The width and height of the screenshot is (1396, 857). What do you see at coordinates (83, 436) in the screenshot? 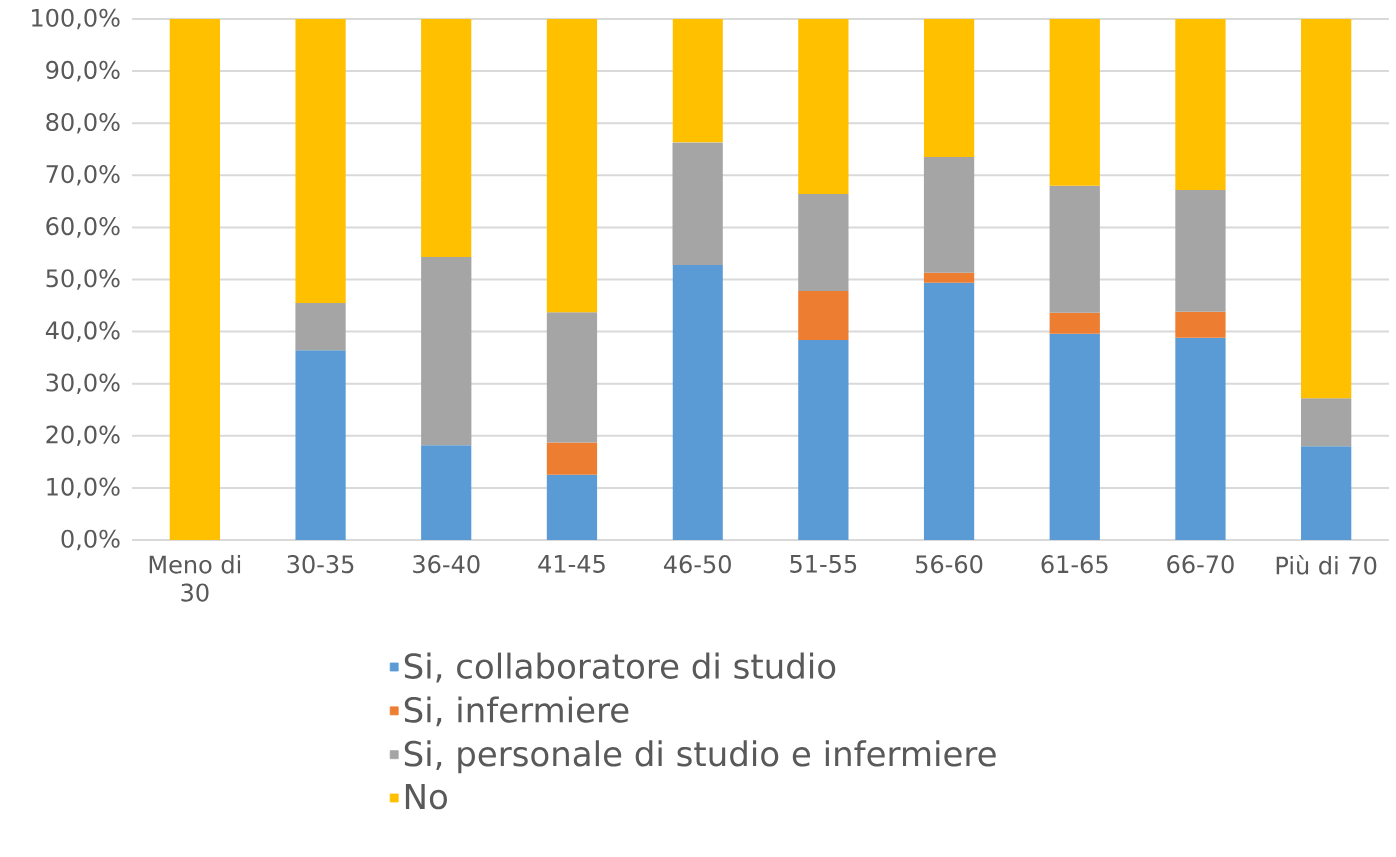
I see `y-tick-label: 20,0%` at bounding box center [83, 436].